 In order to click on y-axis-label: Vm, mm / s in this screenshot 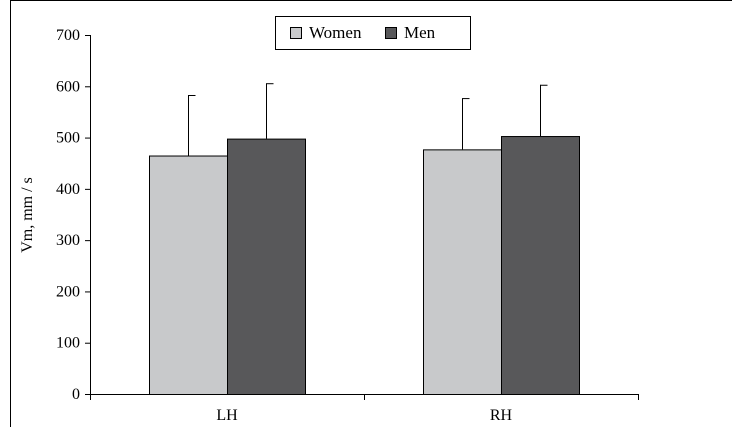, I will do `click(27, 215)`.